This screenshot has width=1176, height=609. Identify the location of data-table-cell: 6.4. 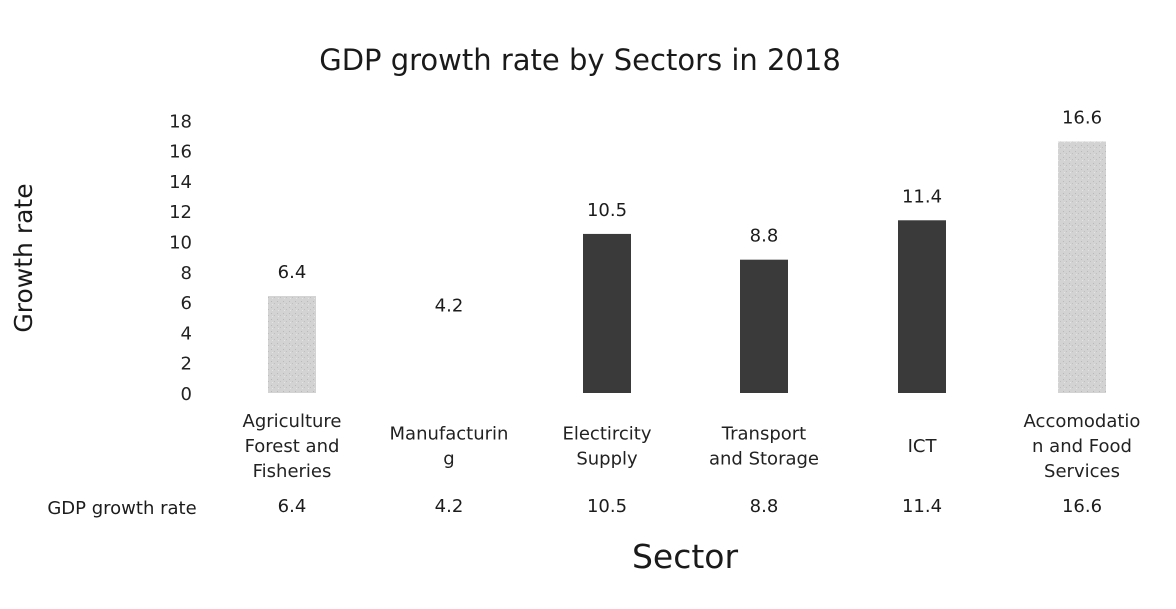
(292, 506).